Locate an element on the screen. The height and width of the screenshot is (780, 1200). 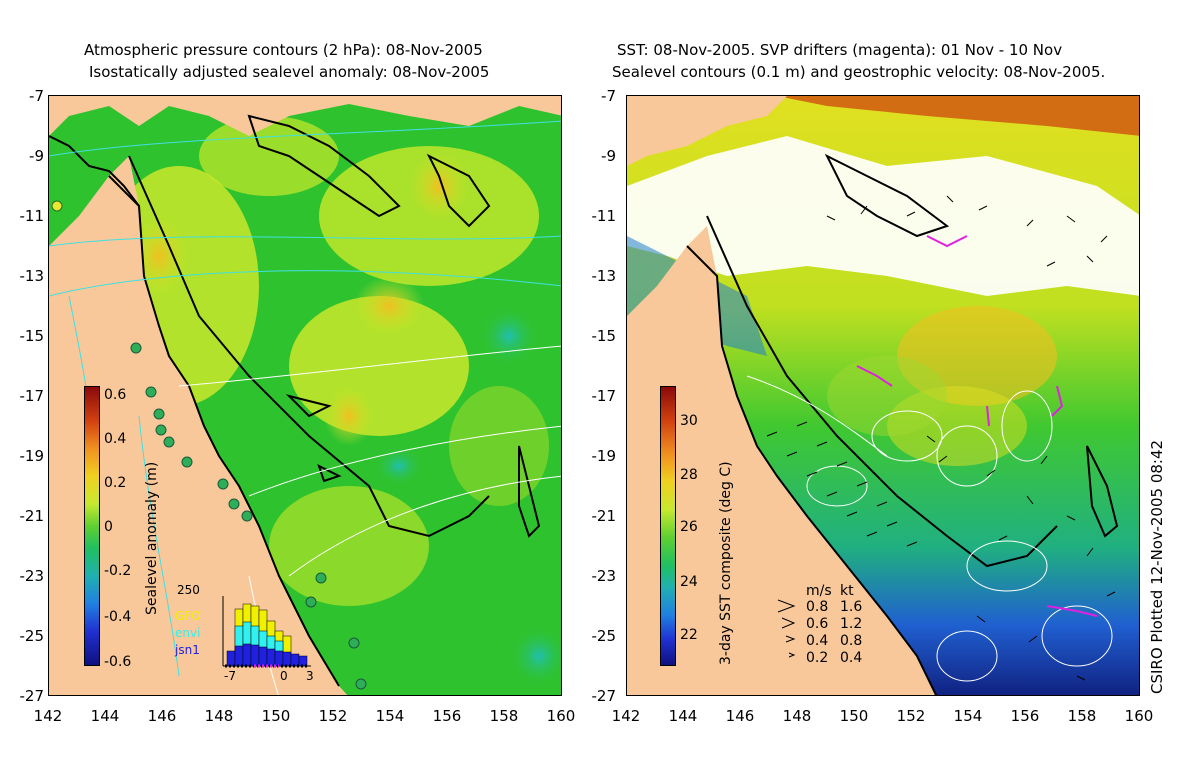
left-ytick-1: -7 is located at coordinates (36, 96).